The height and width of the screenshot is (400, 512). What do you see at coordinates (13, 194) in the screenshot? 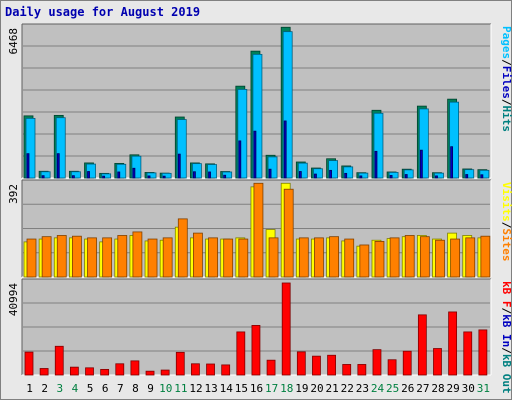
I see `y-max-label: 392` at bounding box center [13, 194].